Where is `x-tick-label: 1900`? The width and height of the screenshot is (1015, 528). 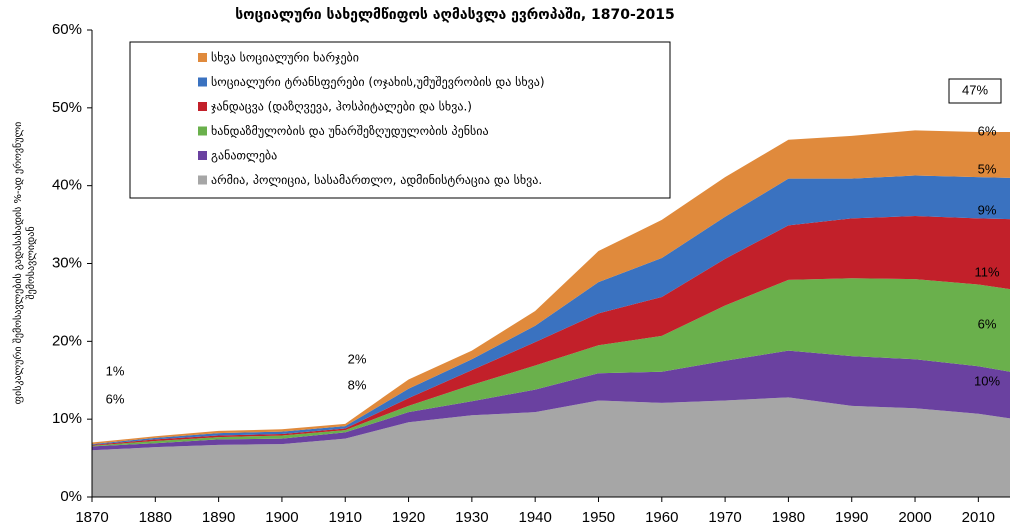
x-tick-label: 1900 is located at coordinates (281, 517).